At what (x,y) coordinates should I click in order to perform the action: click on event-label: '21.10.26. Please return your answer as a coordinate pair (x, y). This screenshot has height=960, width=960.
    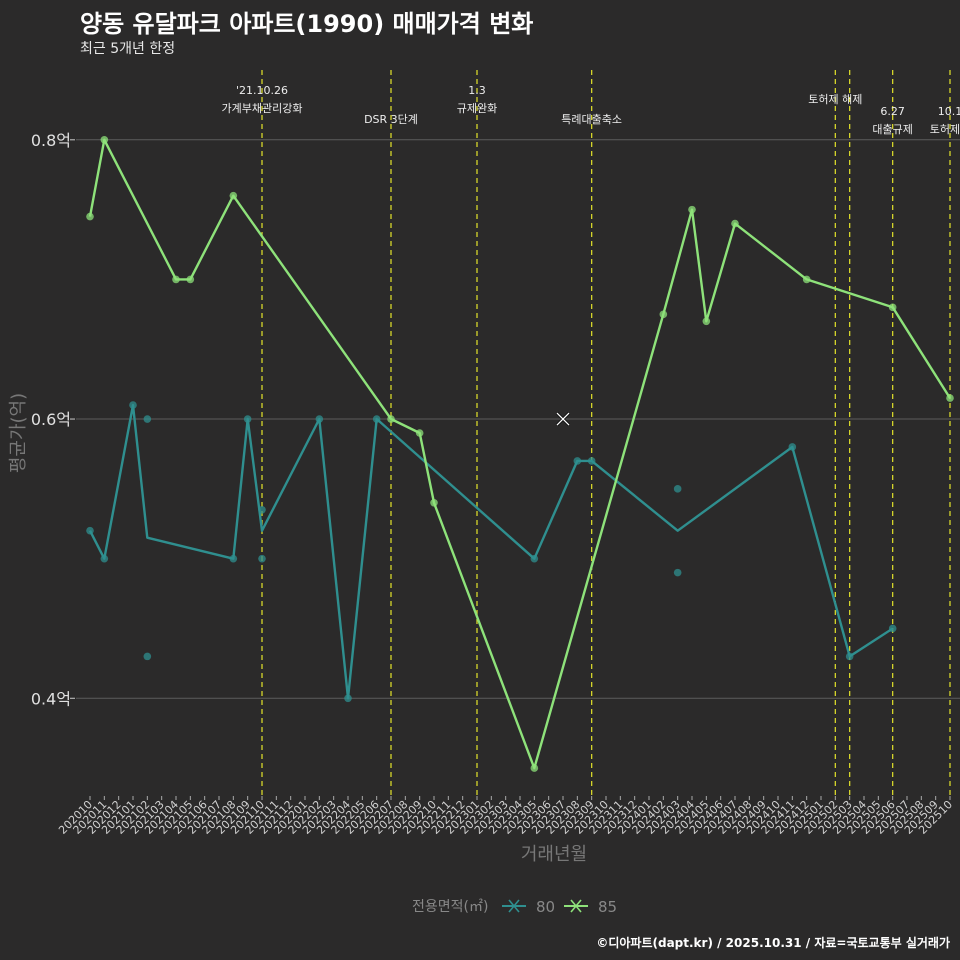
    Looking at the image, I should click on (262, 90).